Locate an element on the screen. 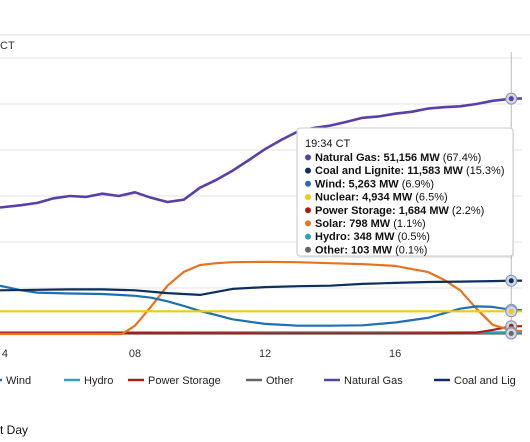 This screenshot has width=530, height=442. tooltip-row: Nuclear: 4,934 MW (6.5%) is located at coordinates (381, 198).